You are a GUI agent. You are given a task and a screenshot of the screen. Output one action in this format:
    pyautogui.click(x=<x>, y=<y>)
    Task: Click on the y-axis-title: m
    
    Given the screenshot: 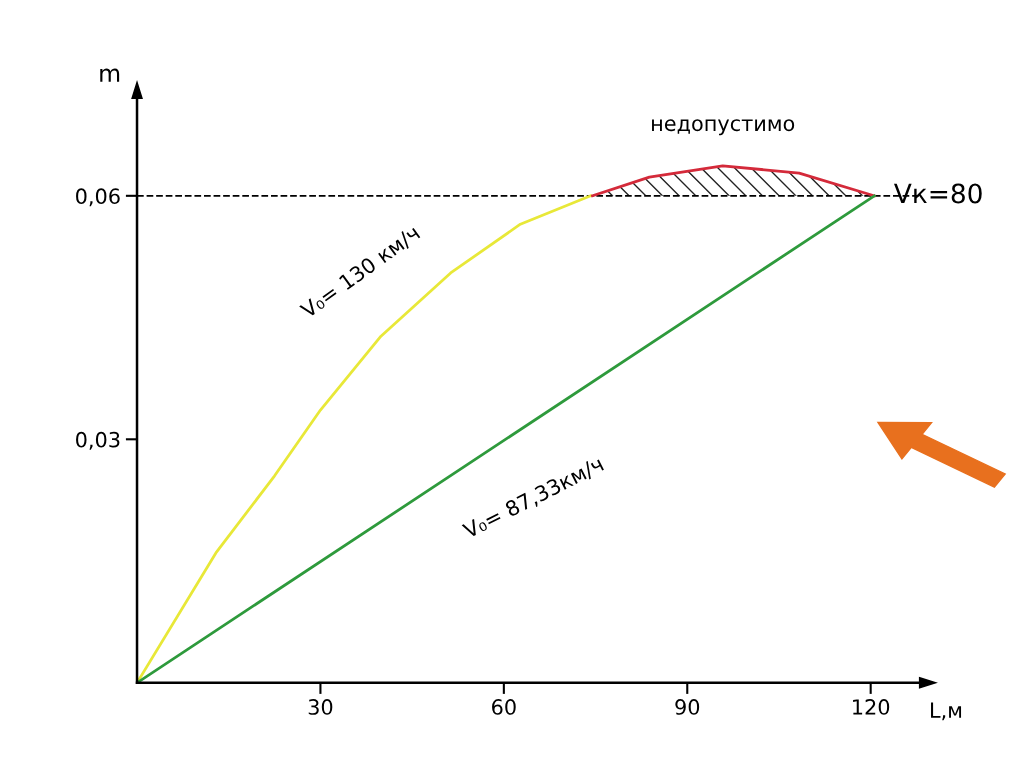 What is the action you would take?
    pyautogui.click(x=110, y=75)
    